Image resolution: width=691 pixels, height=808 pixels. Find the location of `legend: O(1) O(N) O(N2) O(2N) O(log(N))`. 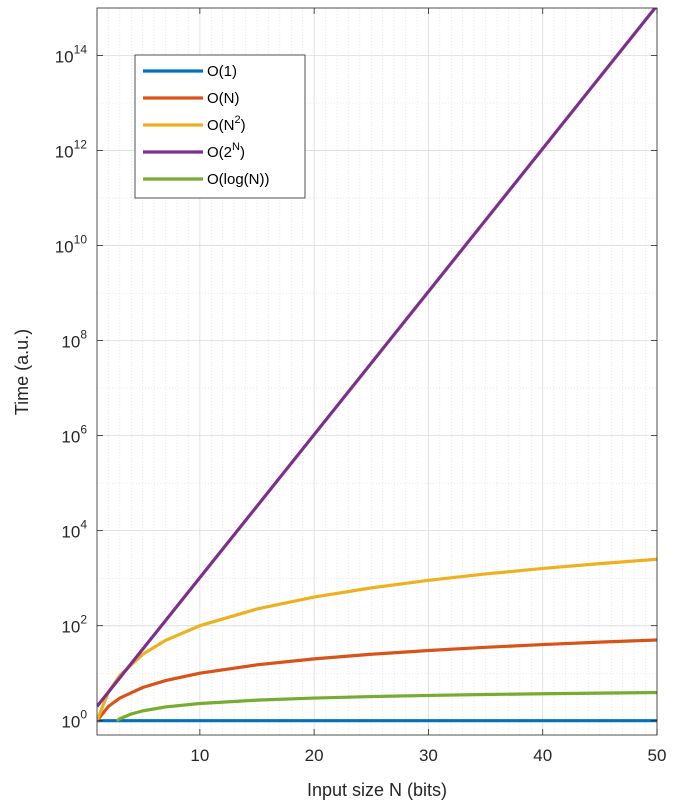

legend: O(1) O(N) O(N2) O(2N) O(log(N)) is located at coordinates (220, 126).